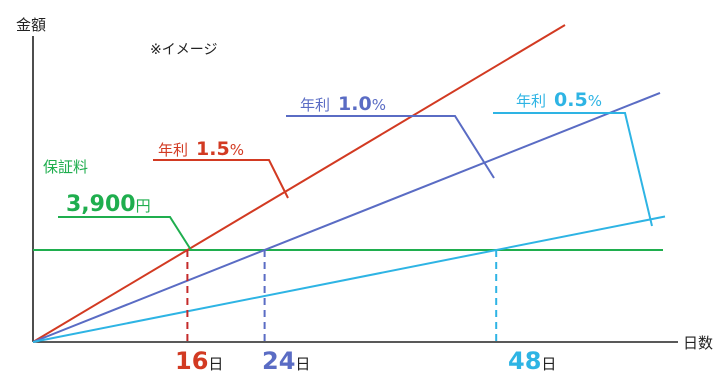  Describe the element at coordinates (548, 363) in the screenshot. I see `x-tick-48-unit: 日` at that location.